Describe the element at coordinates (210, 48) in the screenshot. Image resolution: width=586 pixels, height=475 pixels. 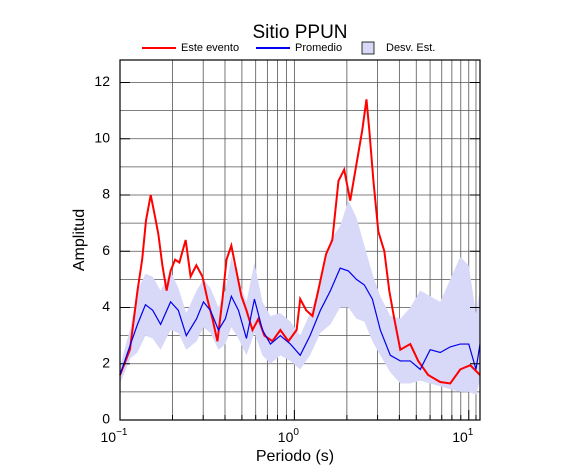
I see `legend-label: Este evento` at that location.